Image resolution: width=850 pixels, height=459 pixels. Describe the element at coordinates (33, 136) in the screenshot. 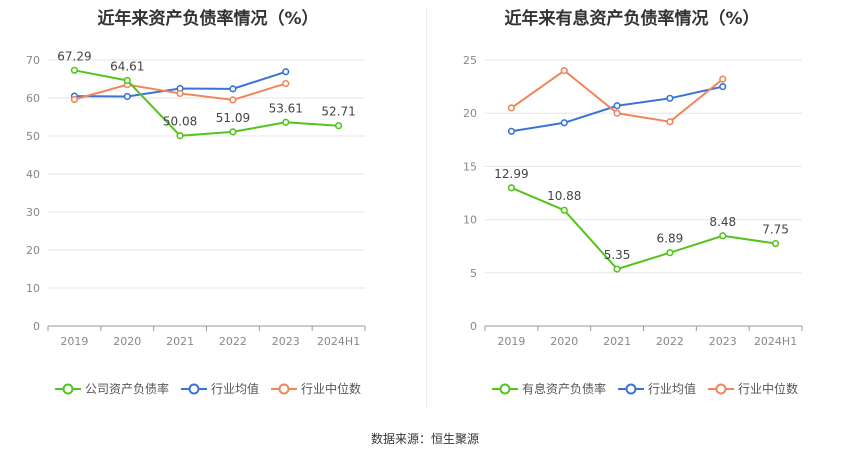

I see `y-tick-label: 50` at that location.